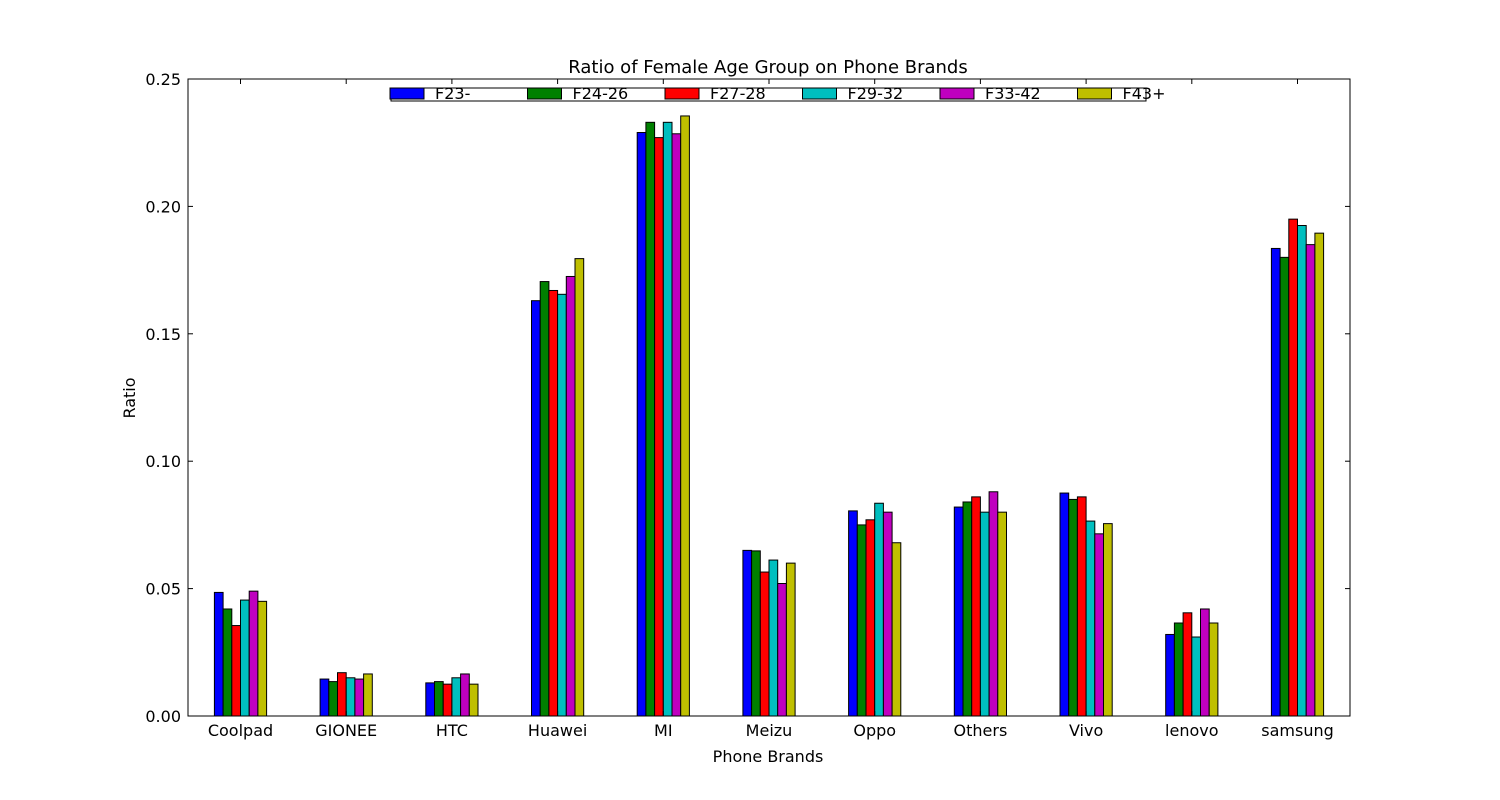  Describe the element at coordinates (439, 699) in the screenshot. I see `bar-F24-26-HTC` at that location.